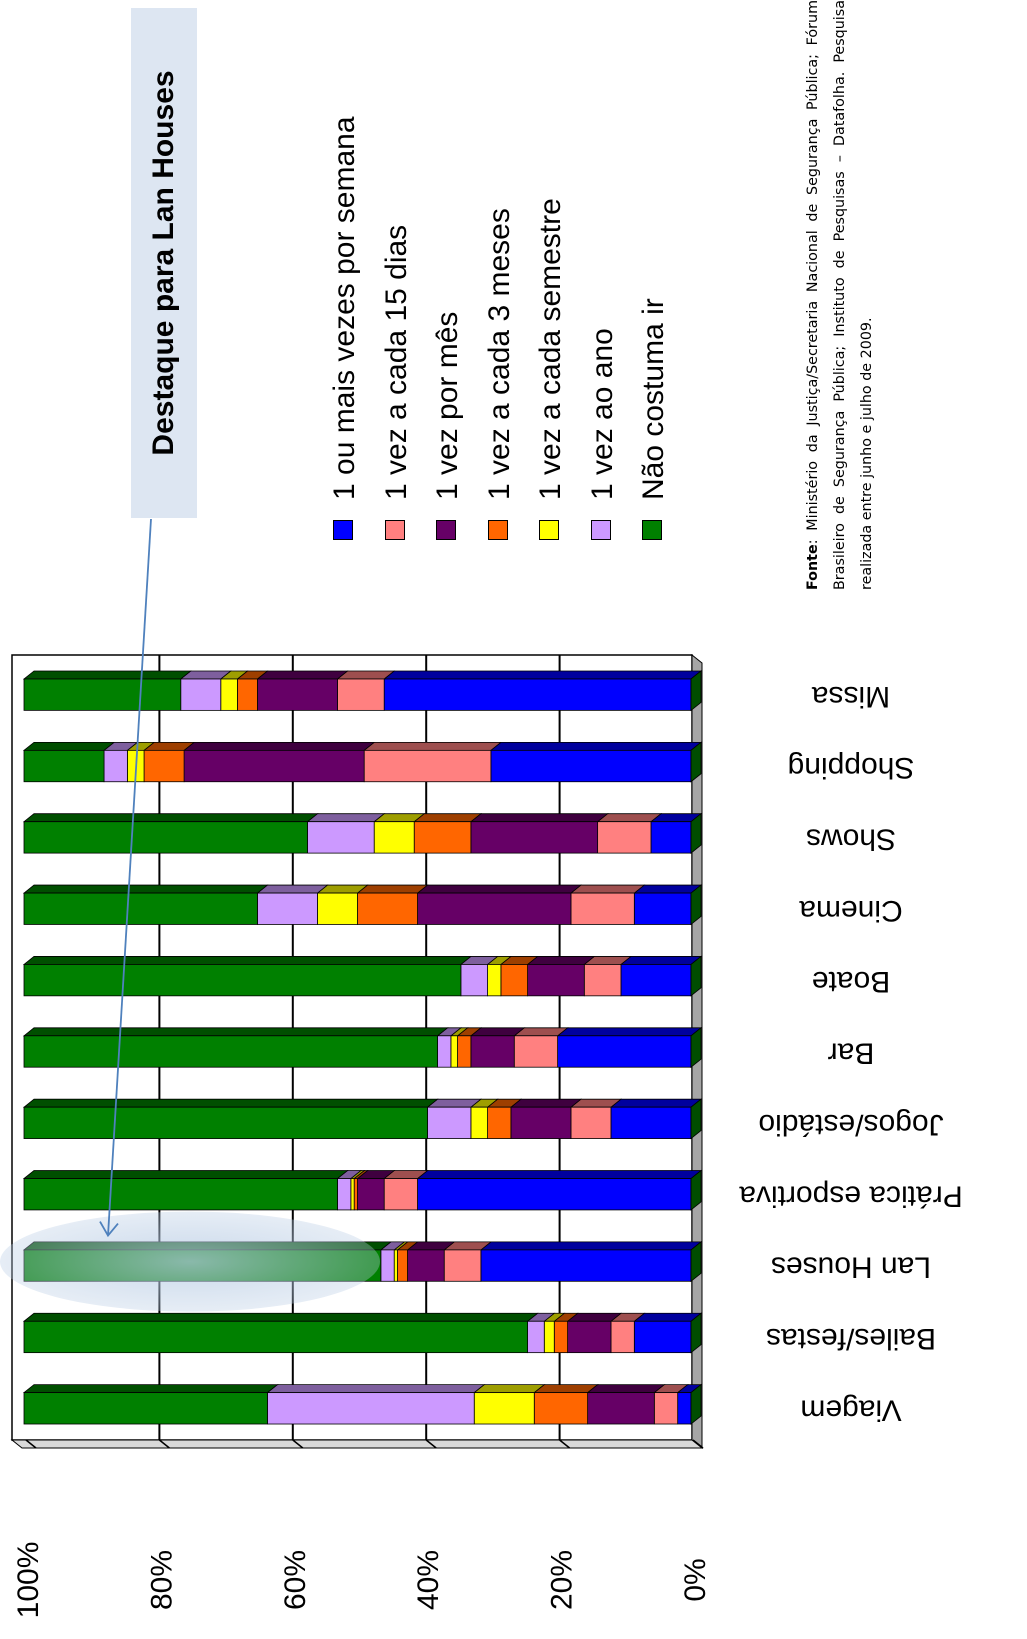 Image resolution: width=1027 pixels, height=1639 pixels. I want to click on category-label: Jogos/estádio, so click(850, 1124).